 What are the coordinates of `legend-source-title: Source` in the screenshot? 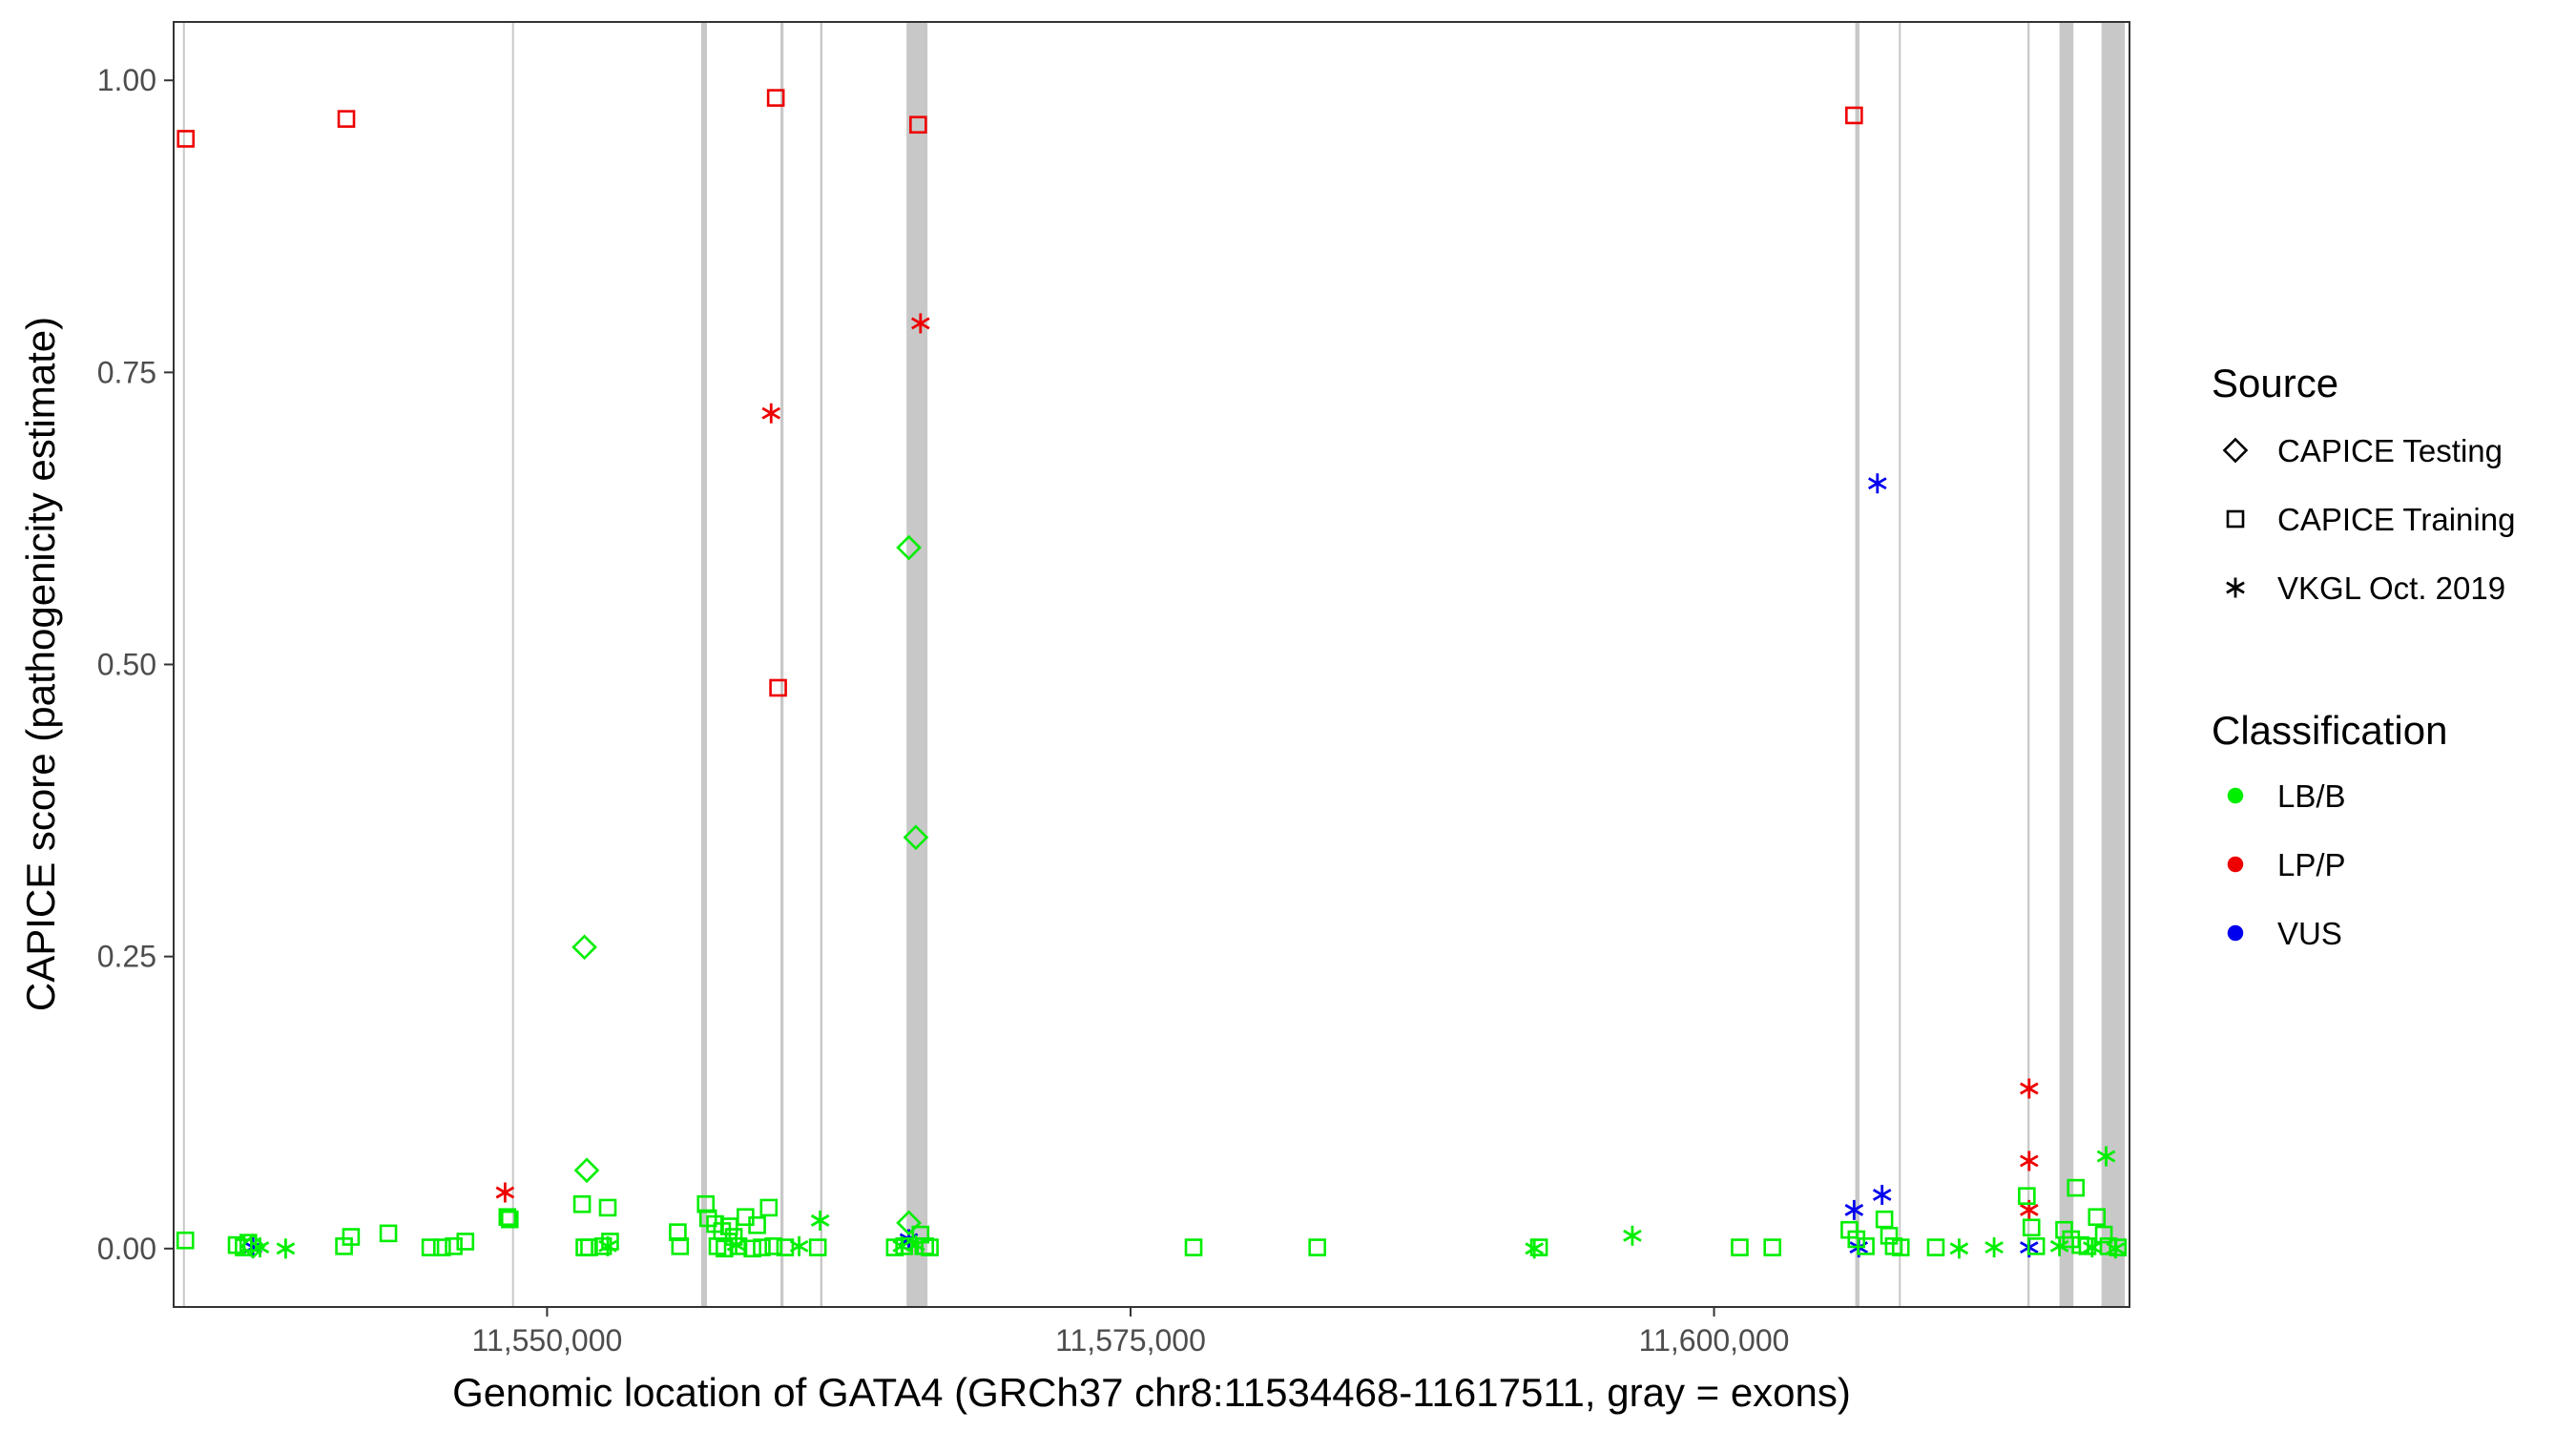 It's located at (2275, 383).